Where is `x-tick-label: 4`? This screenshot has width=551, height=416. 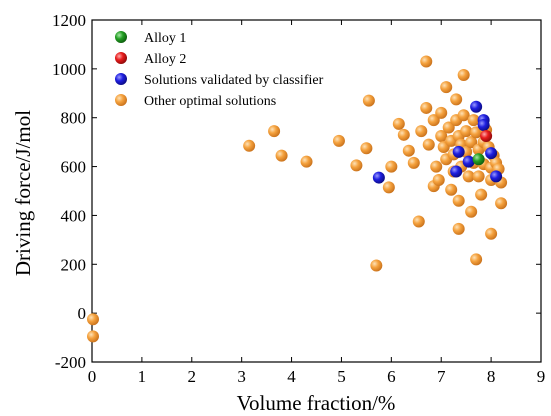 x-tick-label: 4 is located at coordinates (291, 376).